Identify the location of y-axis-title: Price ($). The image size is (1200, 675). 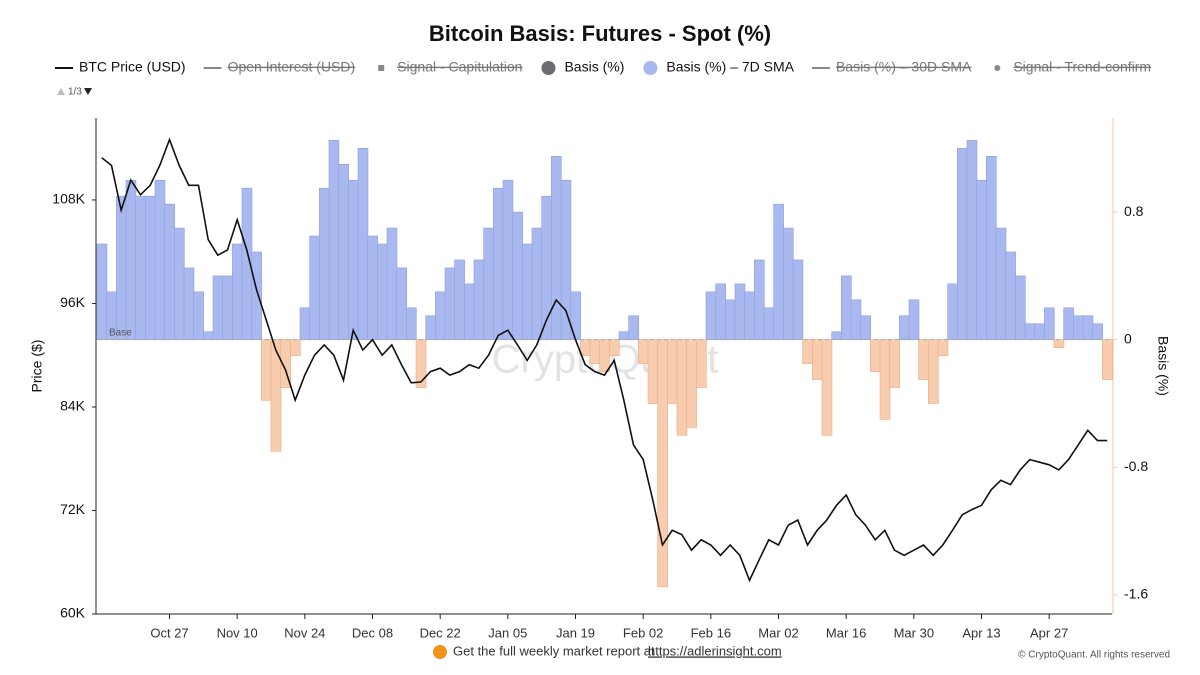
(37, 366).